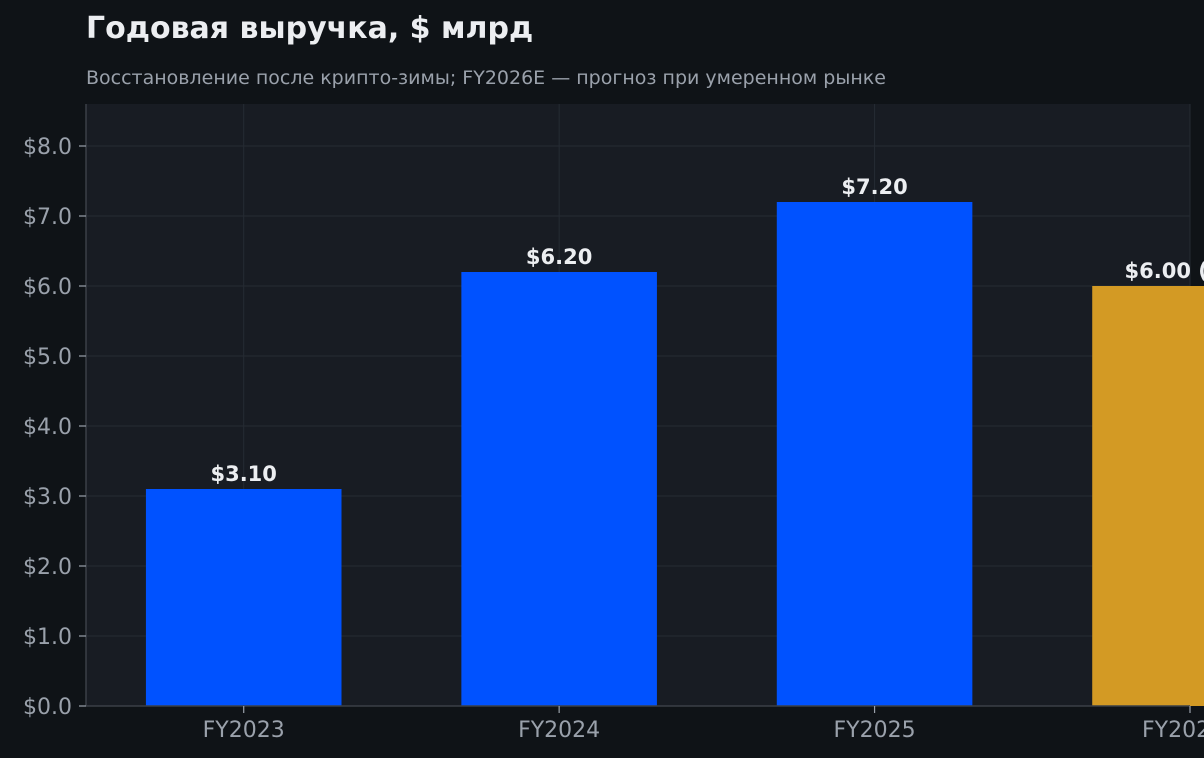  I want to click on bar-value-label: $7.20, so click(874, 187).